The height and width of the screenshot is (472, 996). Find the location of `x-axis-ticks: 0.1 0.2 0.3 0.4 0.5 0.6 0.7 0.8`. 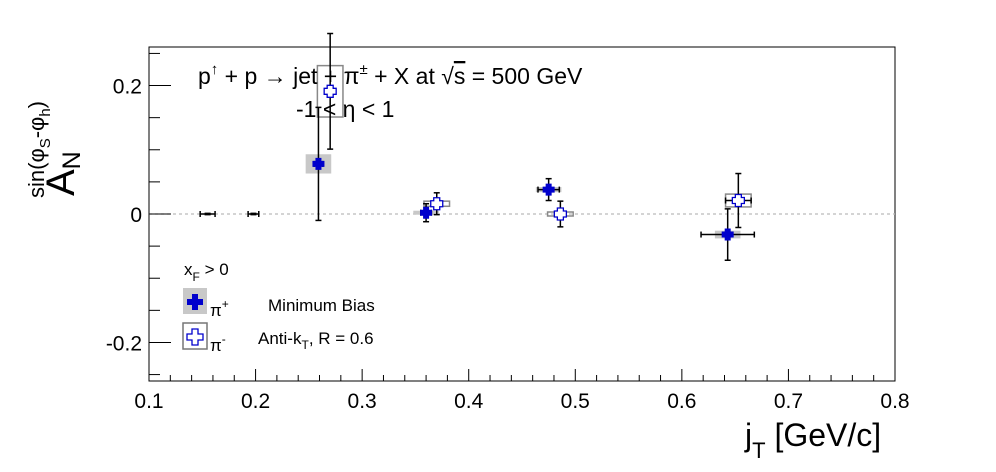

x-axis-ticks: 0.1 0.2 0.3 0.4 0.5 0.6 0.7 0.8 is located at coordinates (522, 391).